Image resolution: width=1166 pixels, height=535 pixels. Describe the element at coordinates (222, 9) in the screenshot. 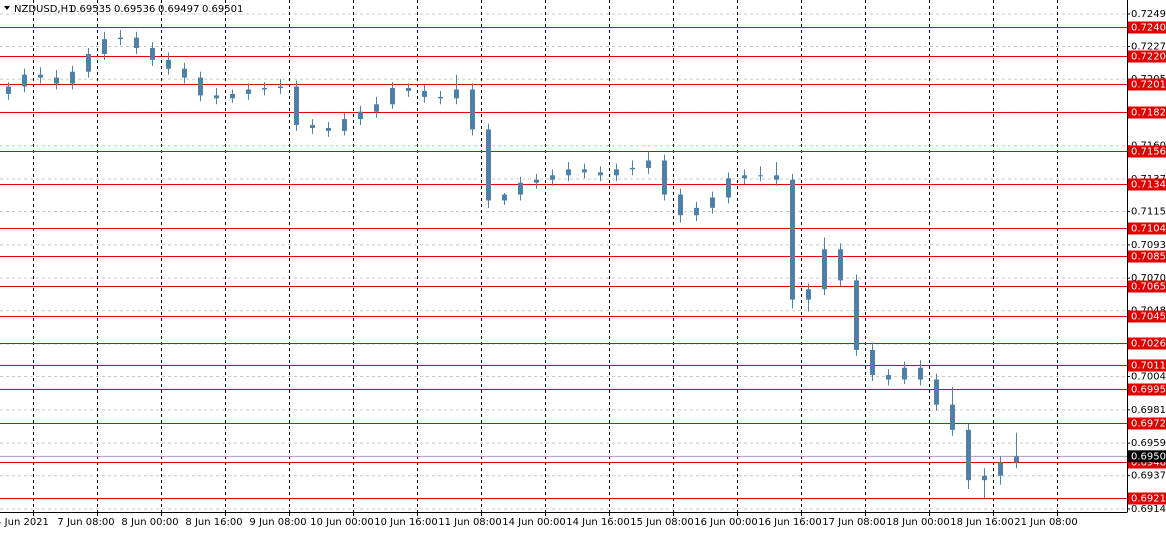

I see `ohlc-value: 0.69501` at that location.